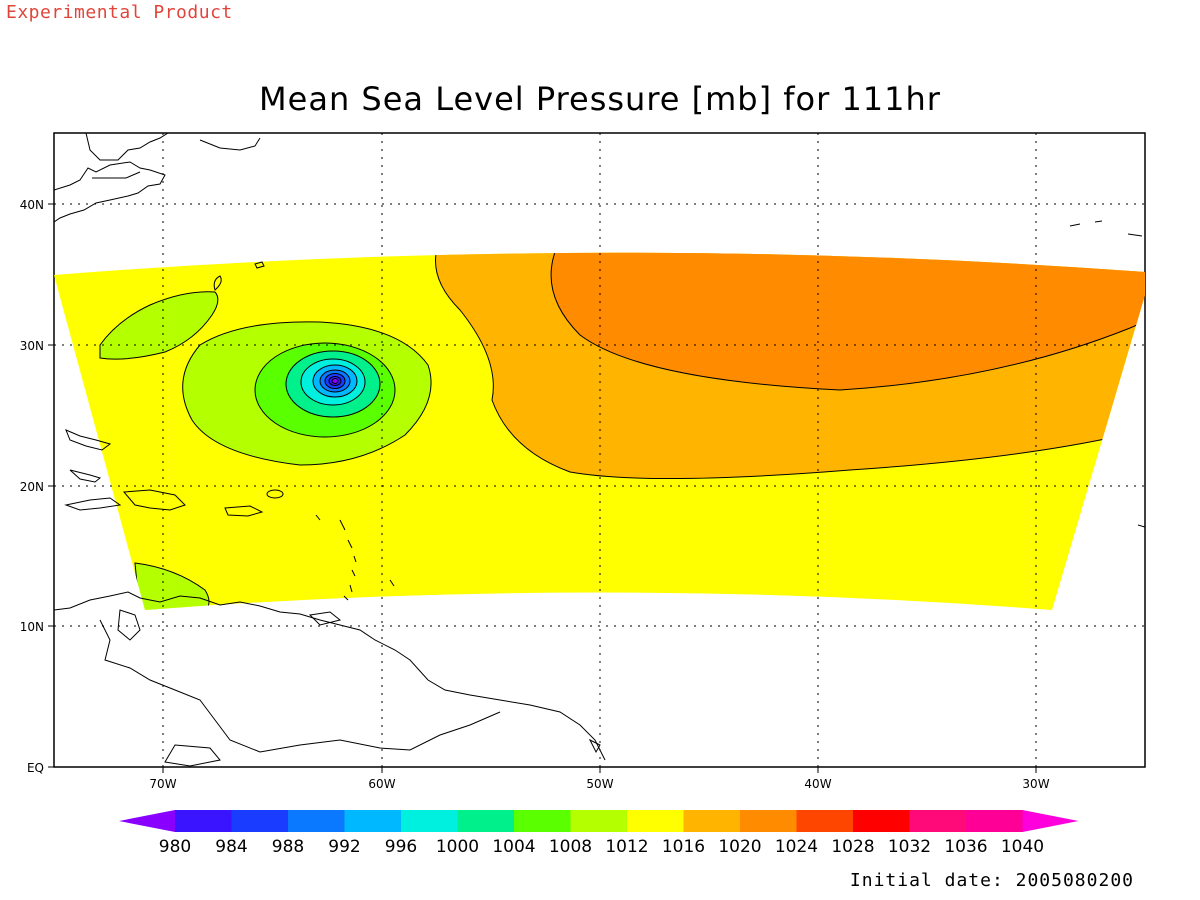 The width and height of the screenshot is (1200, 900). What do you see at coordinates (570, 847) in the screenshot?
I see `colorbar-label: 1008` at bounding box center [570, 847].